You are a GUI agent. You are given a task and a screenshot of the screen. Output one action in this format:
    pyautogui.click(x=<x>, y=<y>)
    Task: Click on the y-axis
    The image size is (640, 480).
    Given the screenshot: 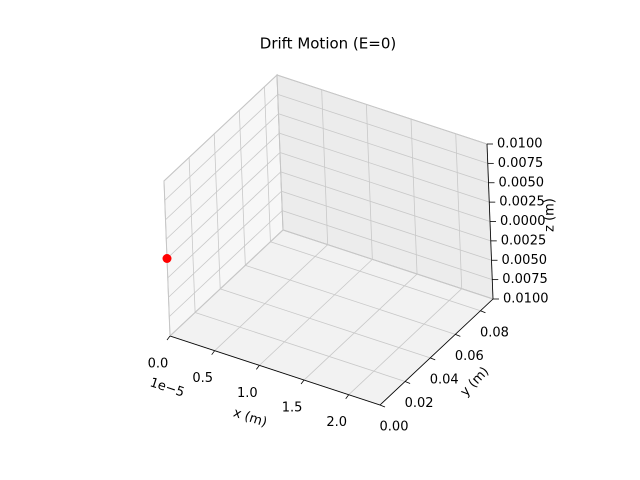 What is the action you would take?
    pyautogui.click(x=436, y=352)
    